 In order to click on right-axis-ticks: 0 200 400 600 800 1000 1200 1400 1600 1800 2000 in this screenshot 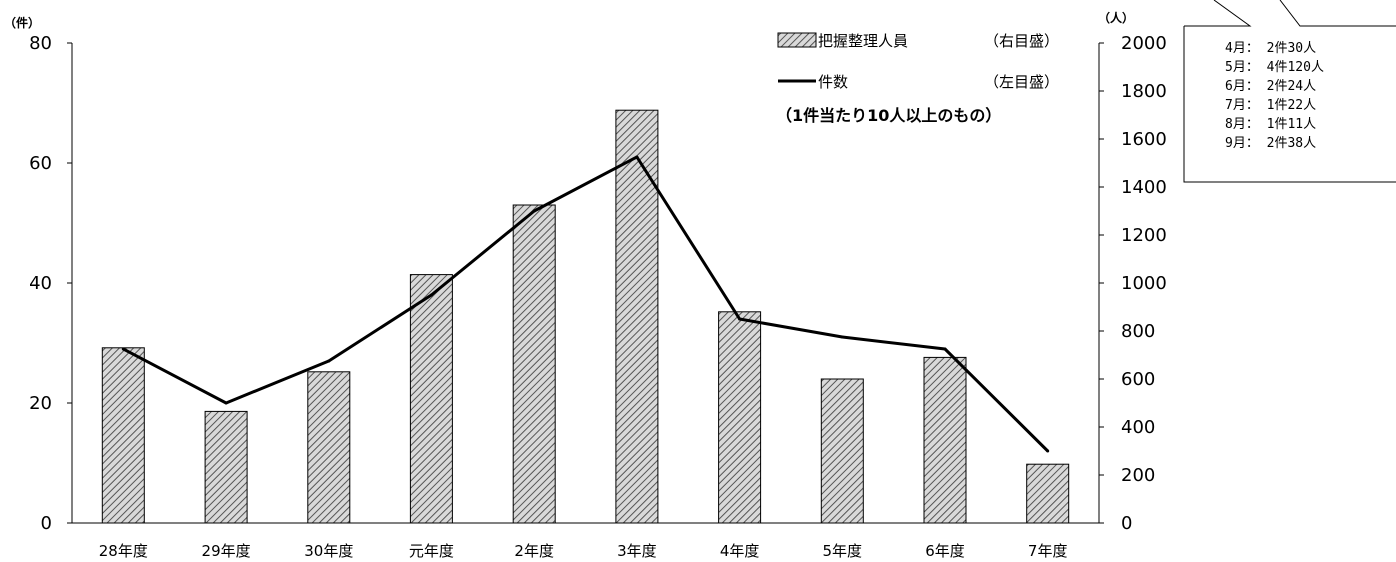, I will do `click(1133, 283)`.